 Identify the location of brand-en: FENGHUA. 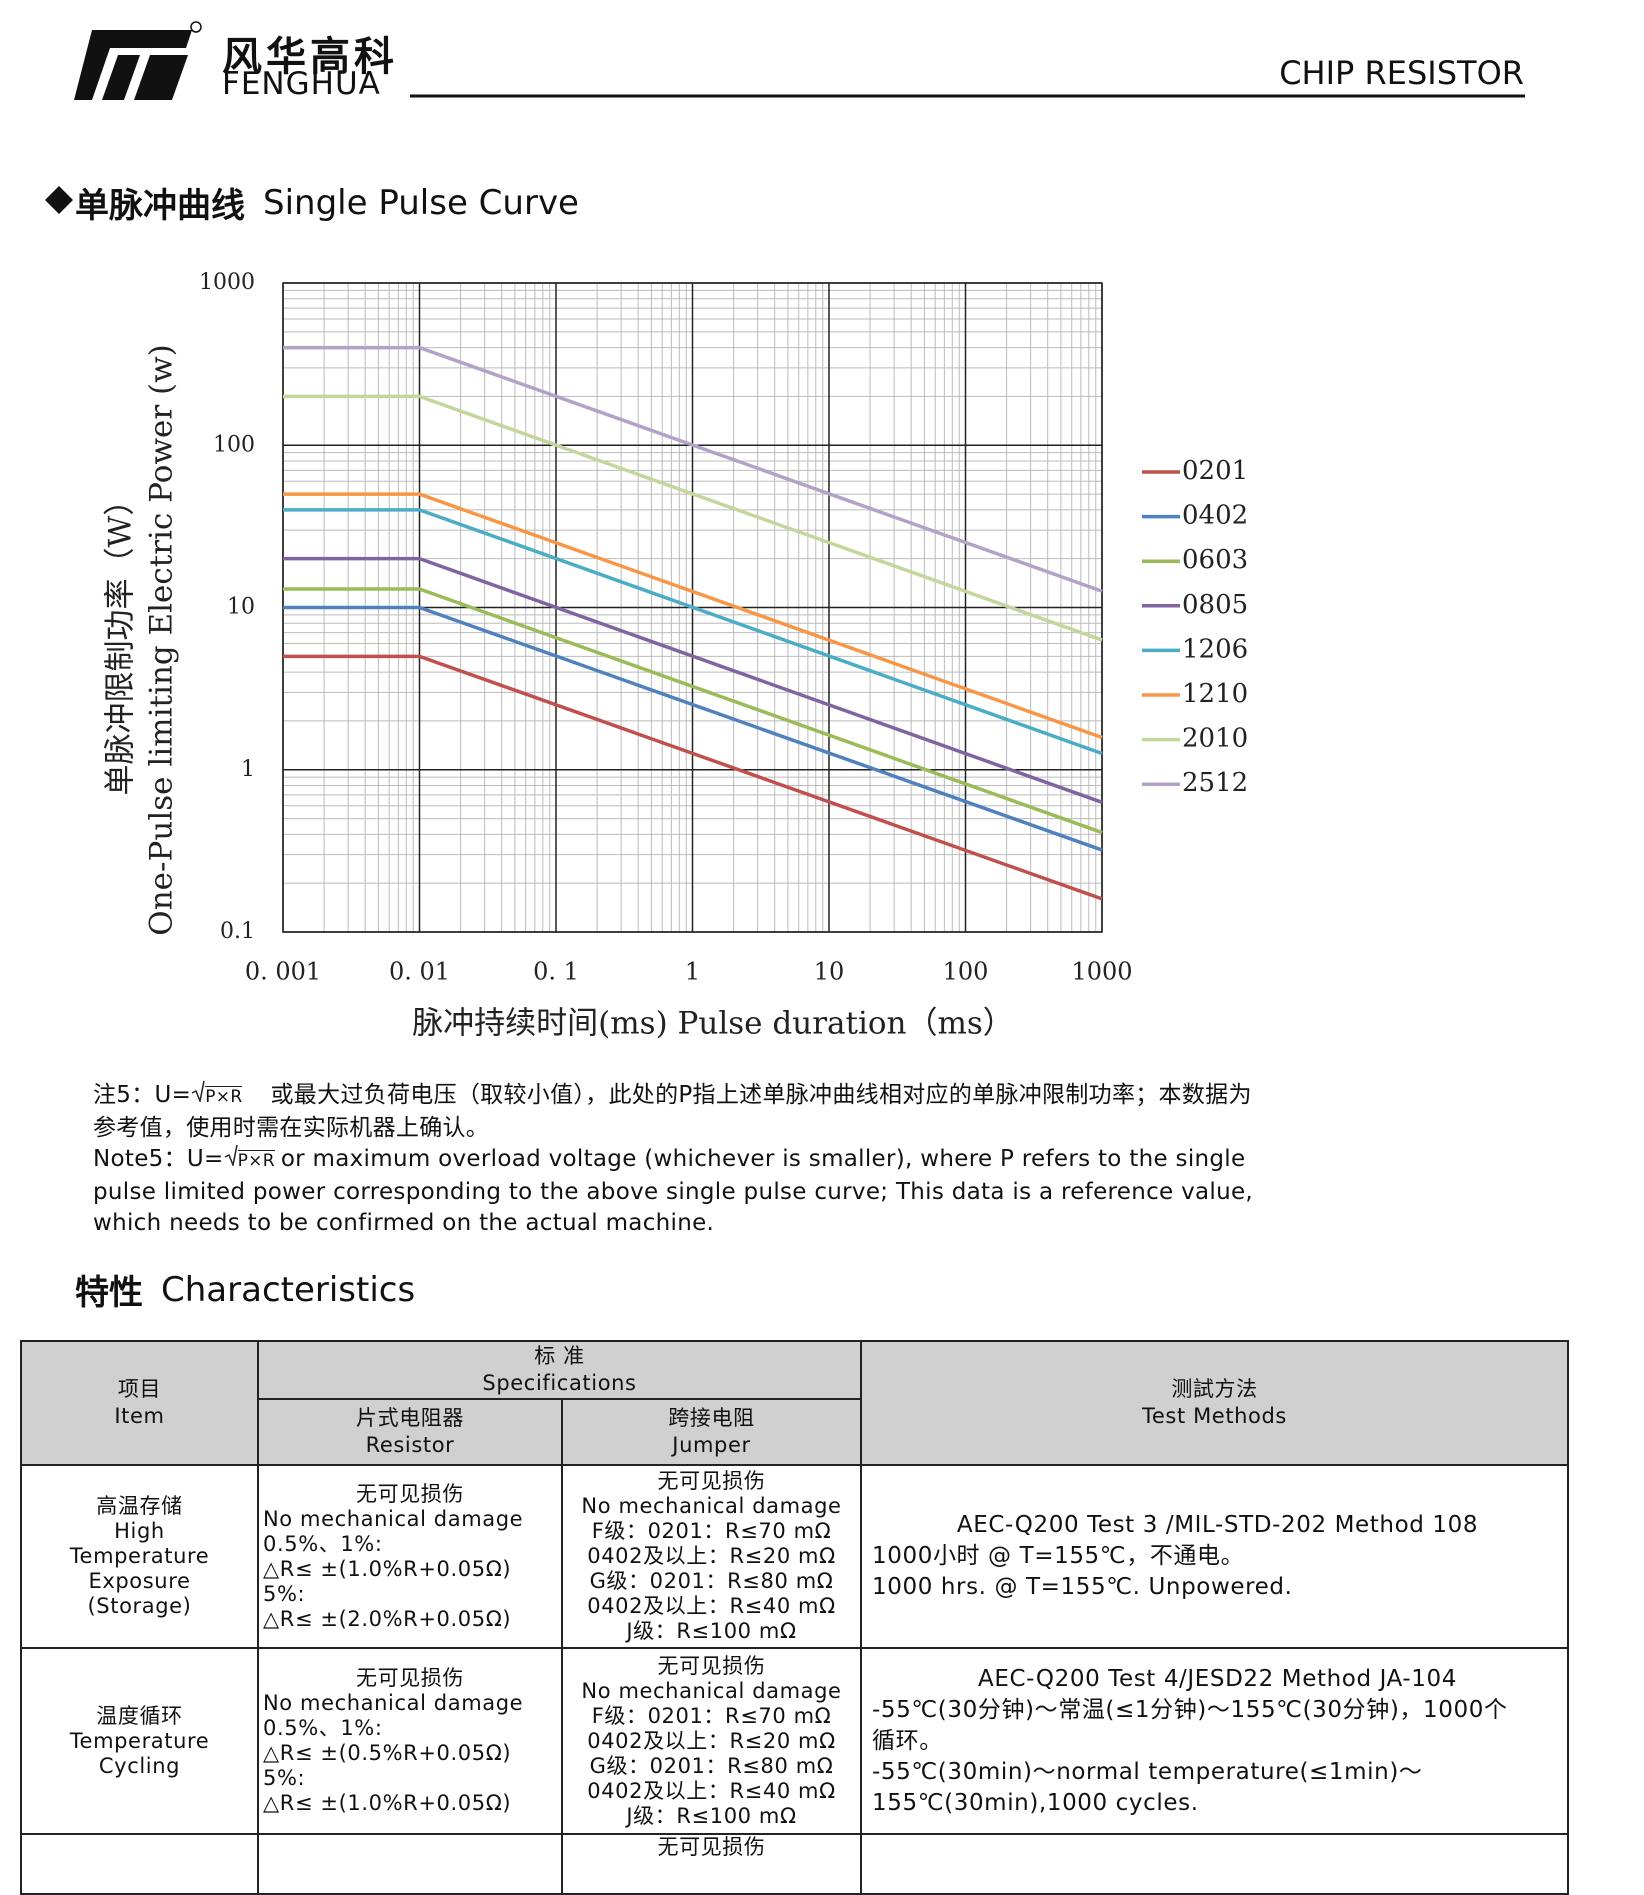
(301, 84).